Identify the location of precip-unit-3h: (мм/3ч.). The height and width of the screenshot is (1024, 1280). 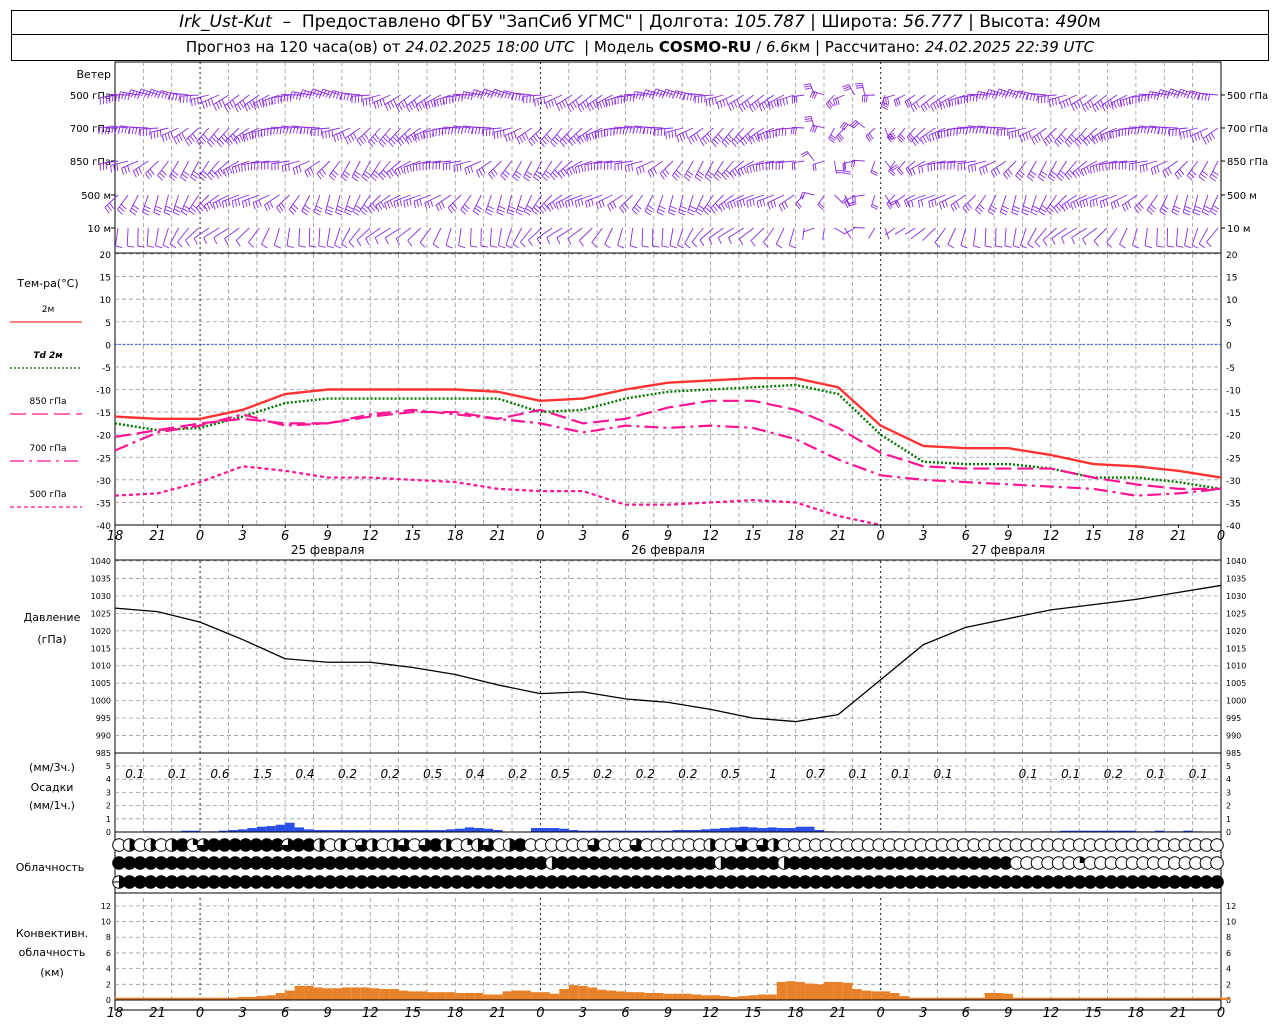
(52, 767).